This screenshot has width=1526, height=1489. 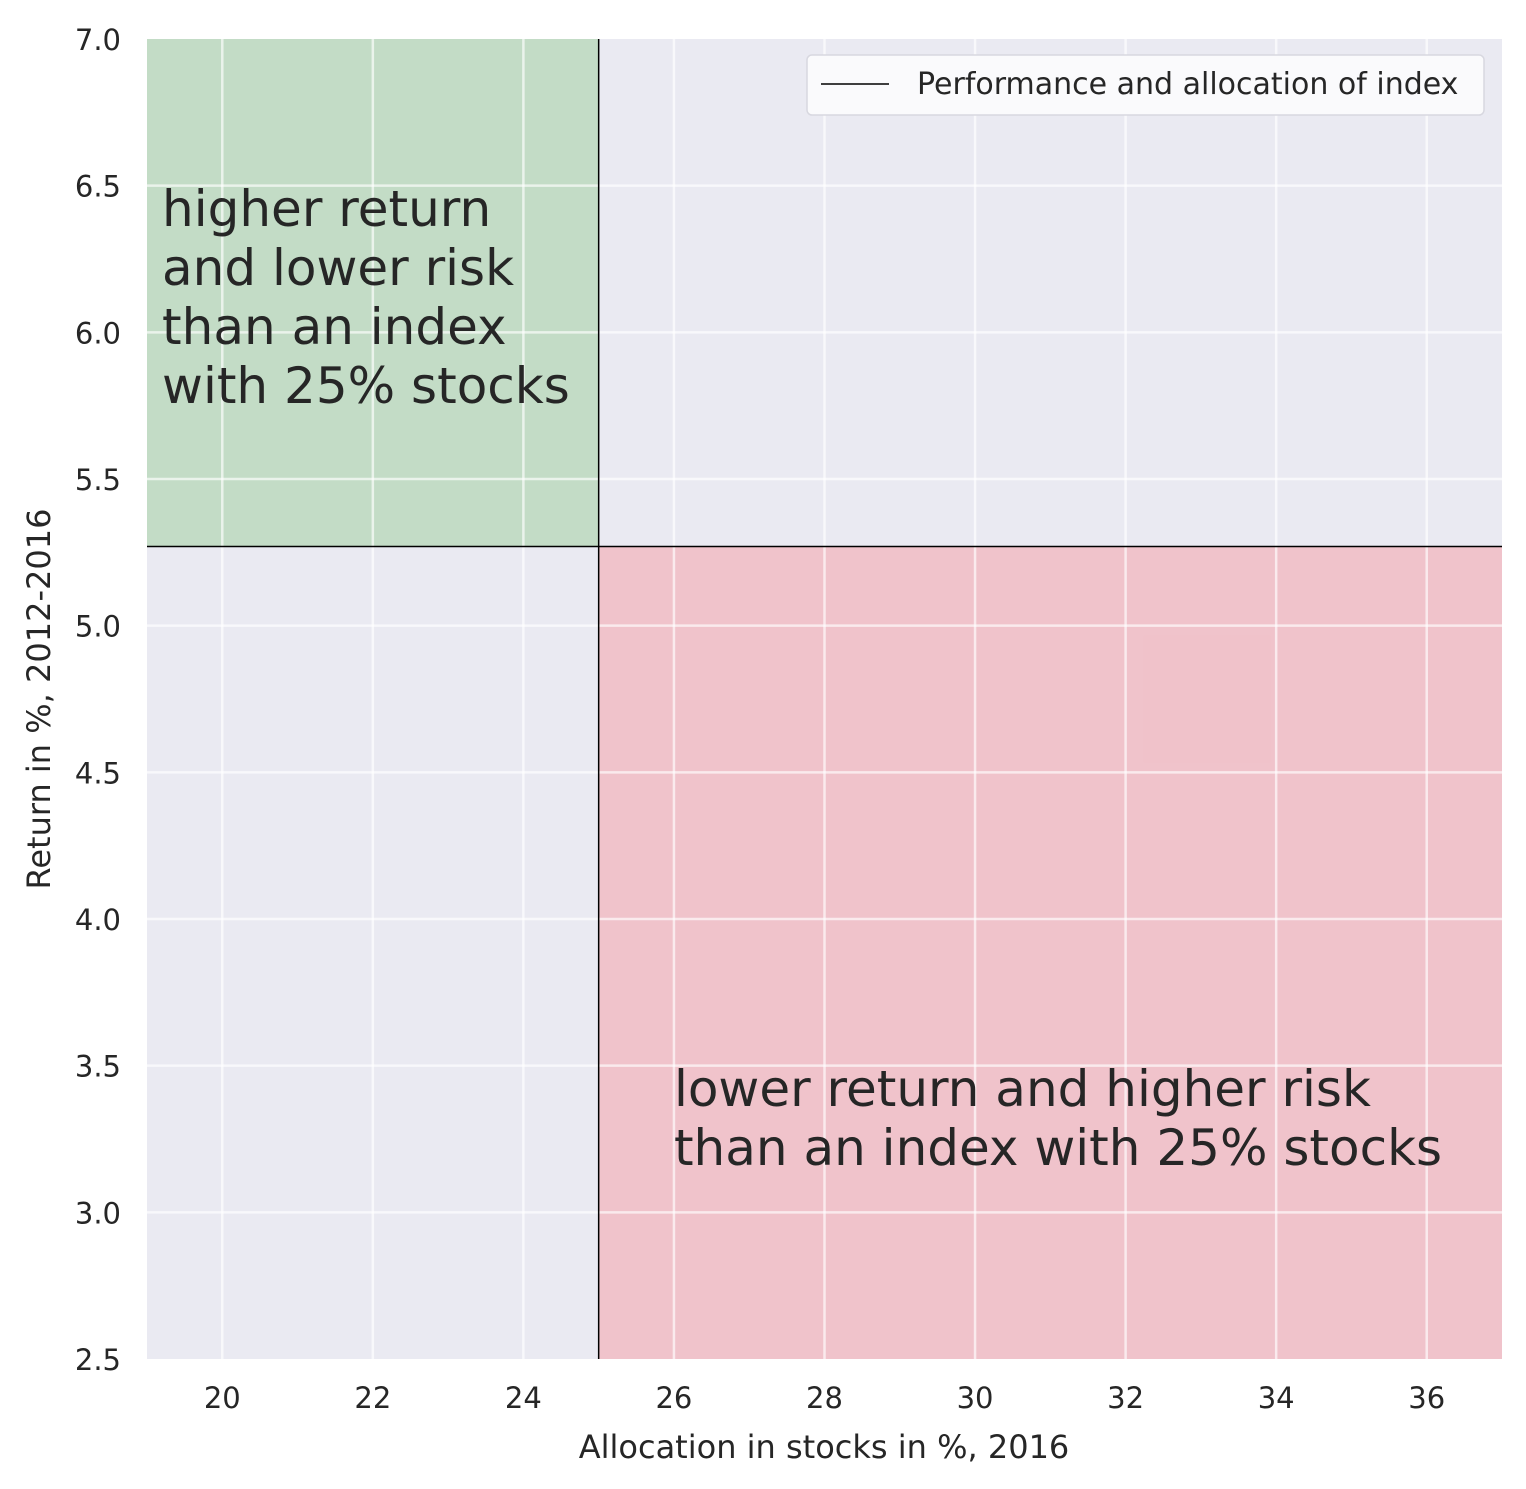 I want to click on y-axis-label: Return in %, 2012-2016, so click(x=39, y=699).